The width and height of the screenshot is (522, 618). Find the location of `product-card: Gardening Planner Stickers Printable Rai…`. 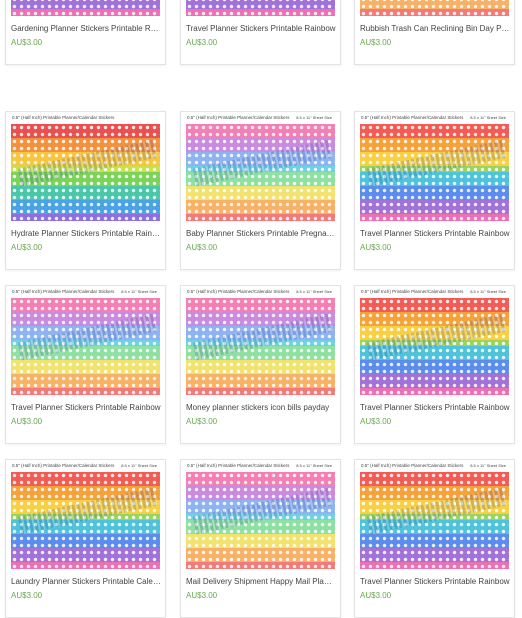

product-card: Gardening Planner Stickers Printable Rai… is located at coordinates (85, 32).